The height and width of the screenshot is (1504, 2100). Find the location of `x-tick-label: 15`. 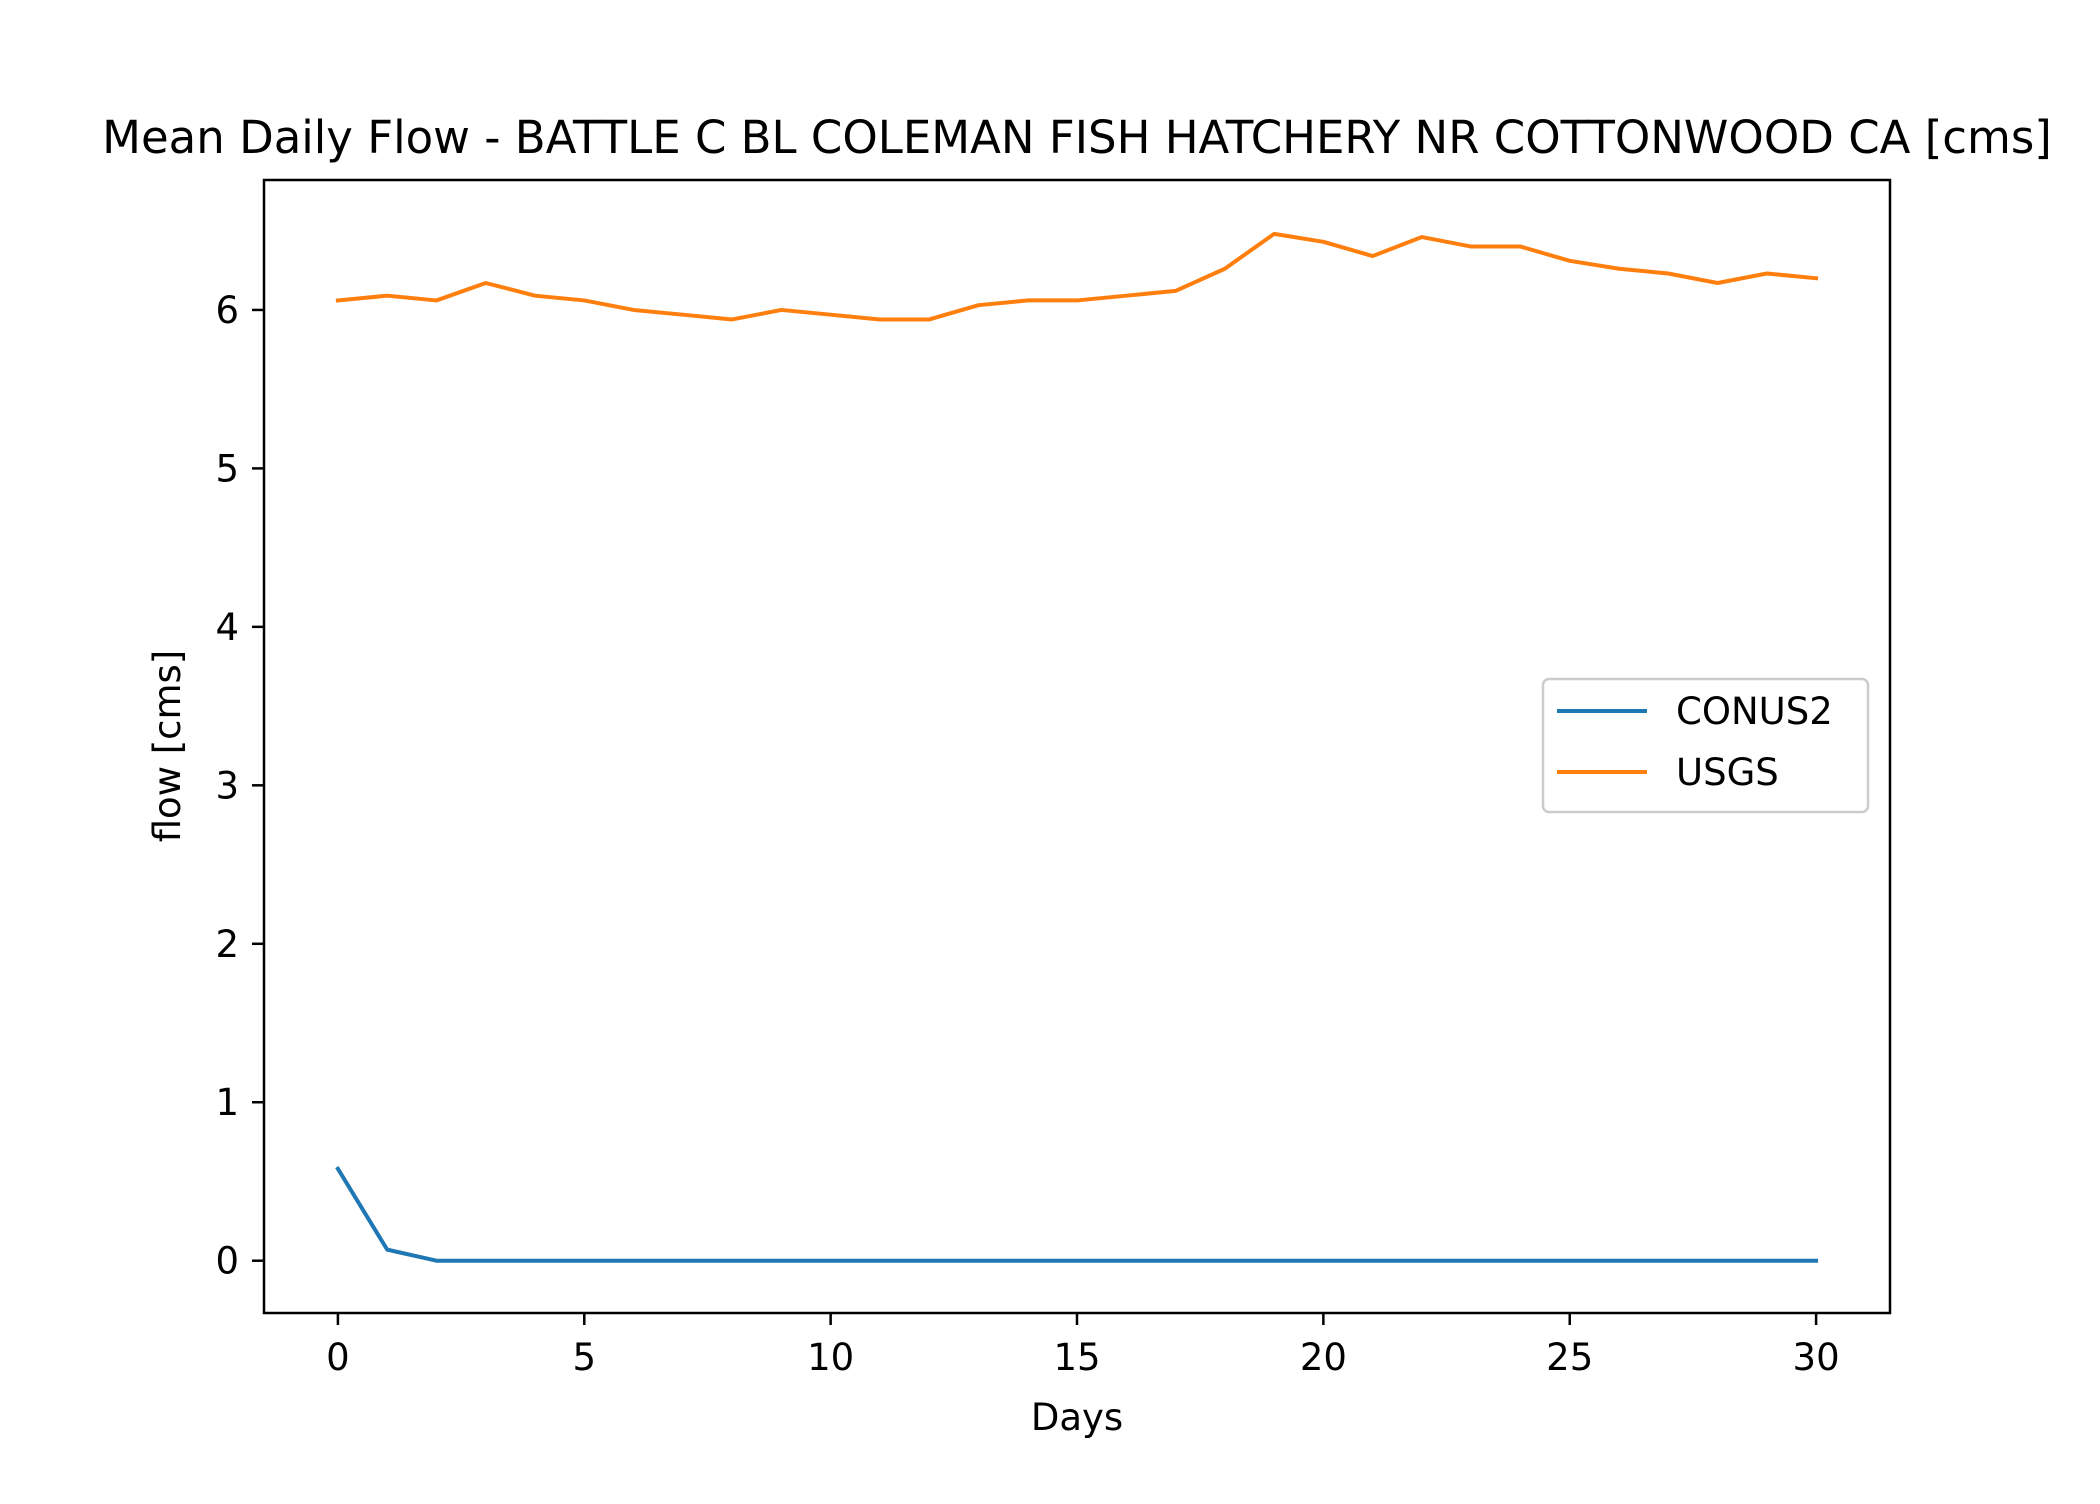

x-tick-label: 15 is located at coordinates (1076, 1357).